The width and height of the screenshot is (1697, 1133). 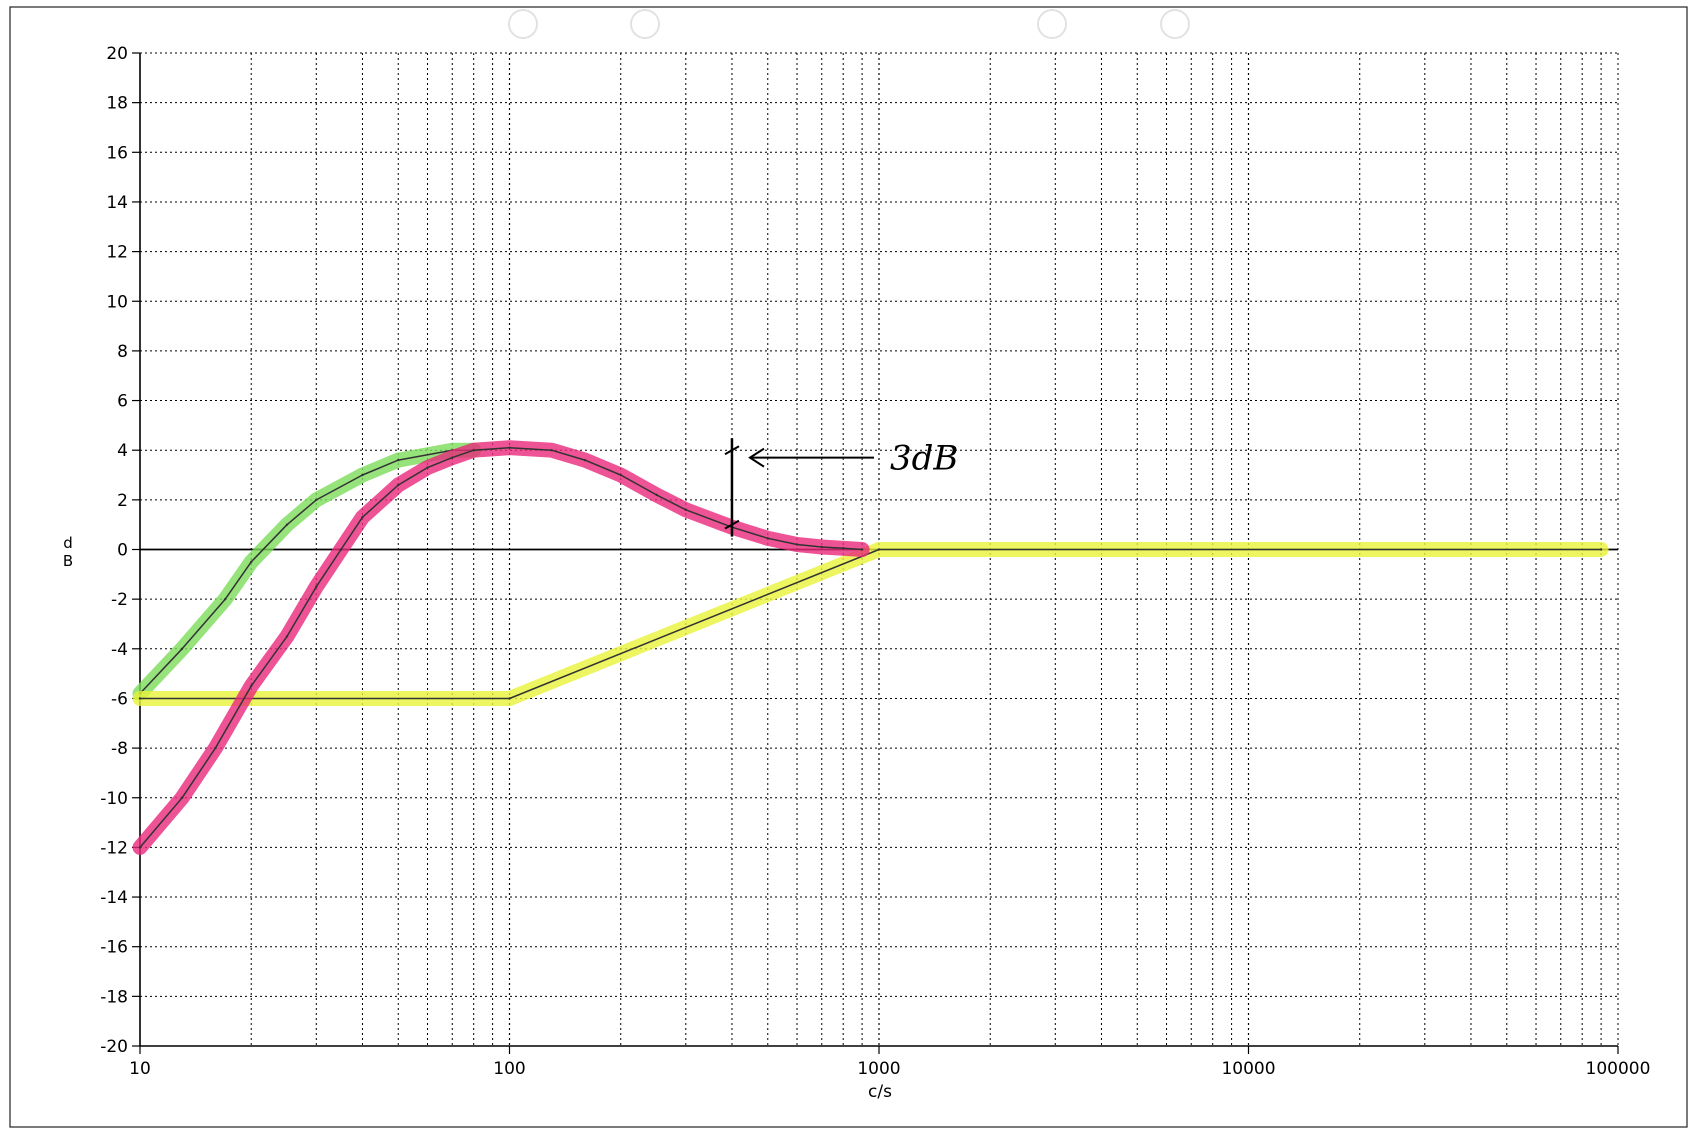 I want to click on x-tick-label: 100, so click(x=509, y=1069).